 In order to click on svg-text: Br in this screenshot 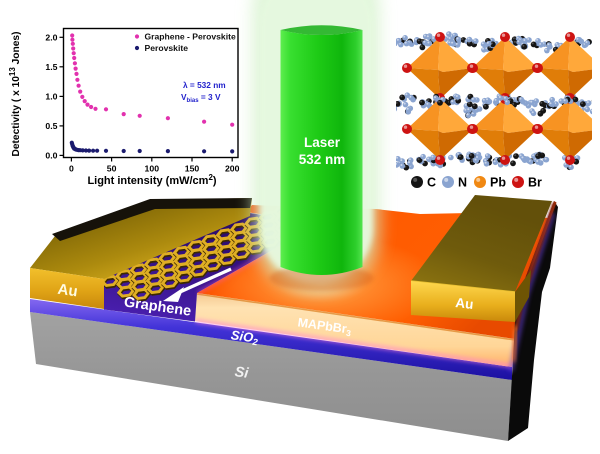, I will do `click(535, 183)`.